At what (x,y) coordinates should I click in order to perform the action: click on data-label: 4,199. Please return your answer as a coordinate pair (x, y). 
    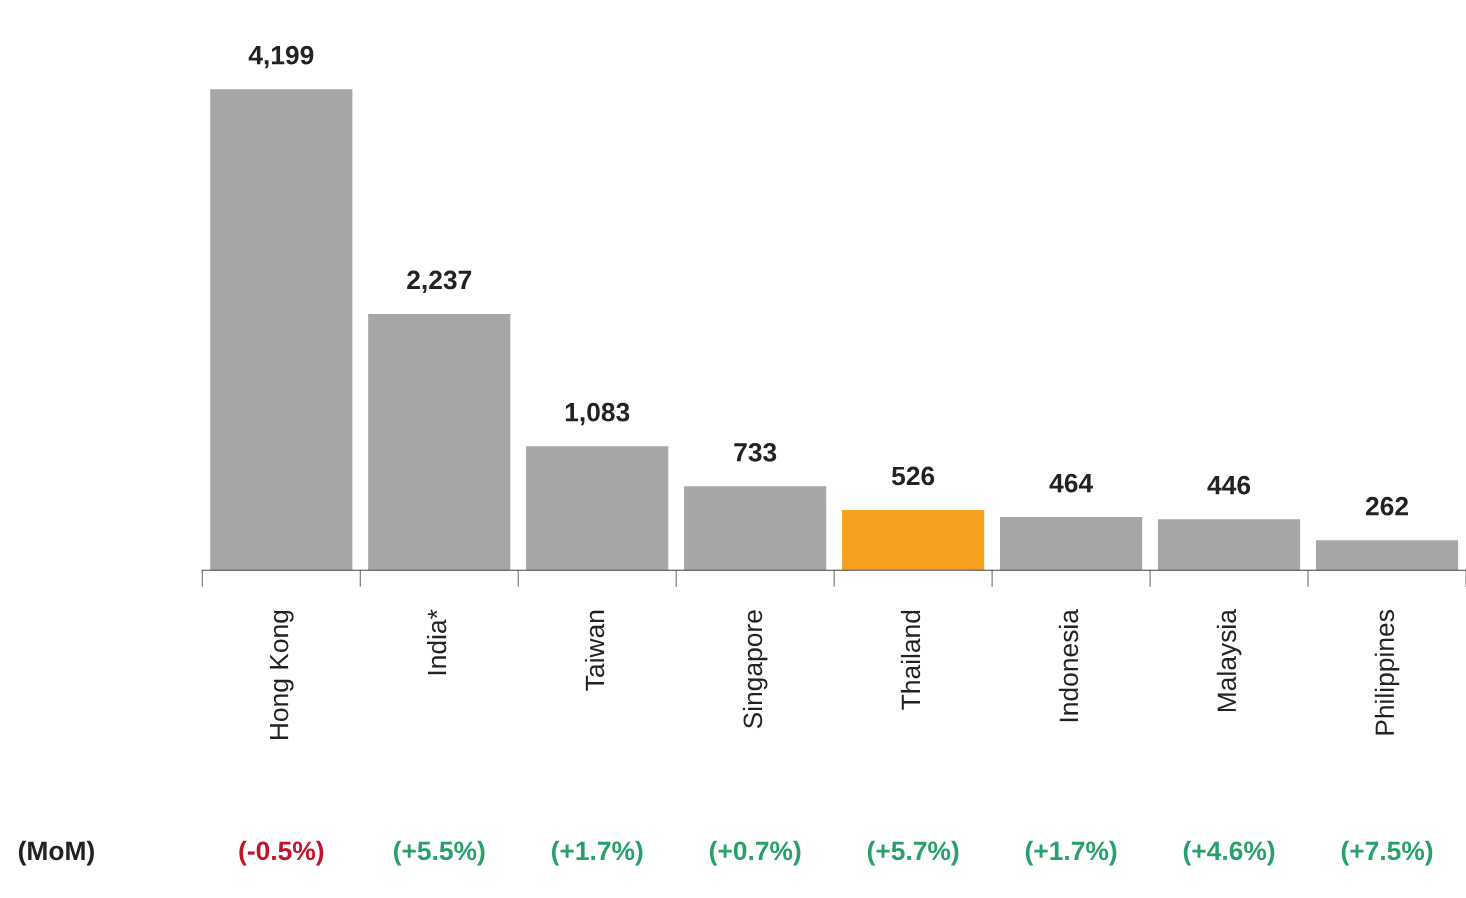
    Looking at the image, I should click on (281, 57).